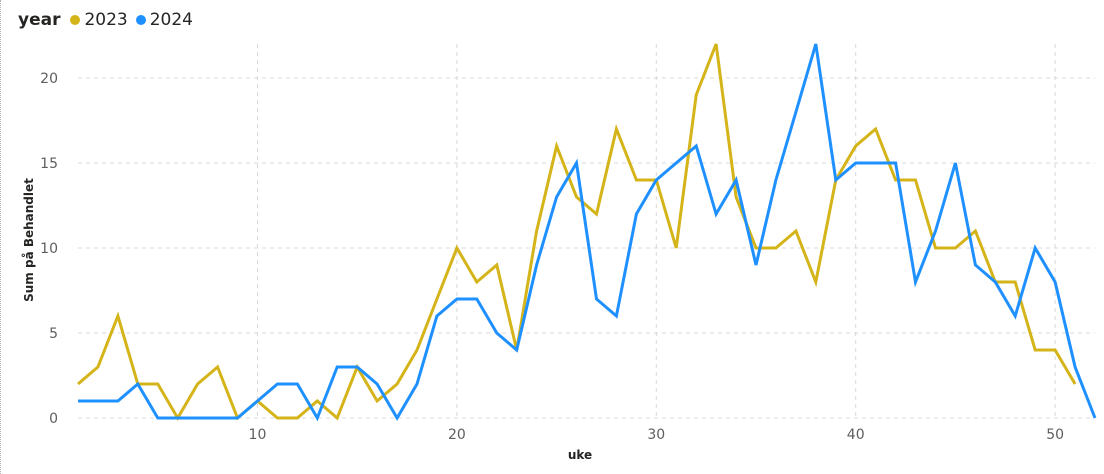 Image resolution: width=1104 pixels, height=474 pixels. I want to click on y-tick-label: 10, so click(49, 249).